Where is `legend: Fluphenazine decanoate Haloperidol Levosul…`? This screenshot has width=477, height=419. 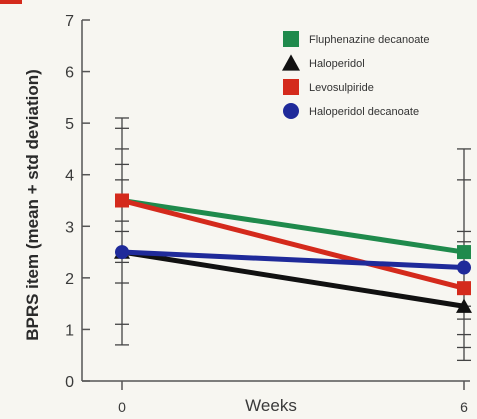
legend: Fluphenazine decanoate Haloperidol Levosul… is located at coordinates (355, 75).